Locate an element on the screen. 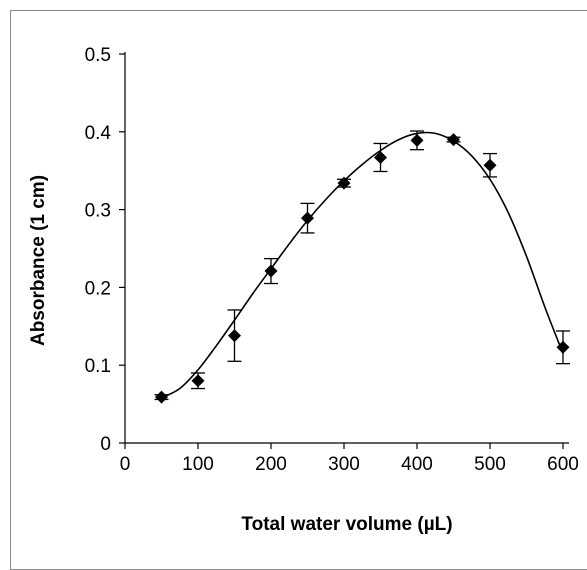  y-tick-label: 0.3 is located at coordinates (98, 211).